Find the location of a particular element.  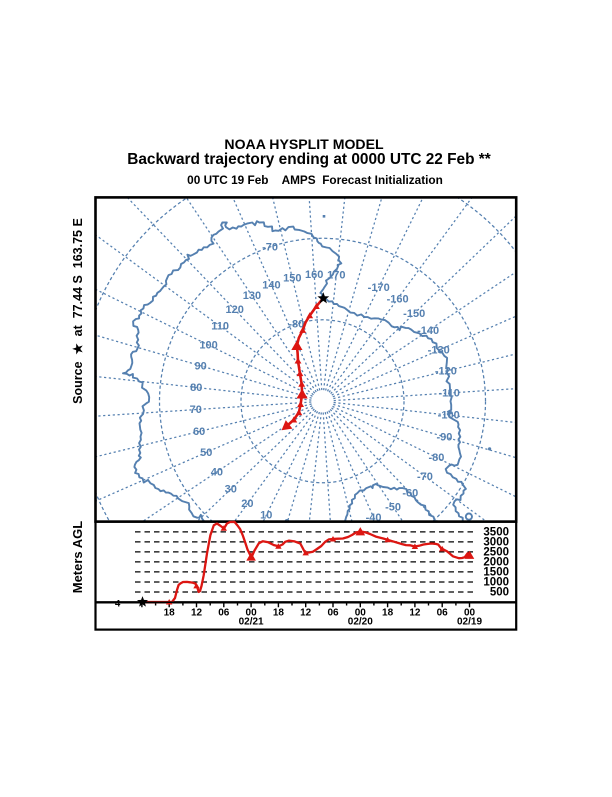

svg-text: 0 is located at coordinates (287, 524).